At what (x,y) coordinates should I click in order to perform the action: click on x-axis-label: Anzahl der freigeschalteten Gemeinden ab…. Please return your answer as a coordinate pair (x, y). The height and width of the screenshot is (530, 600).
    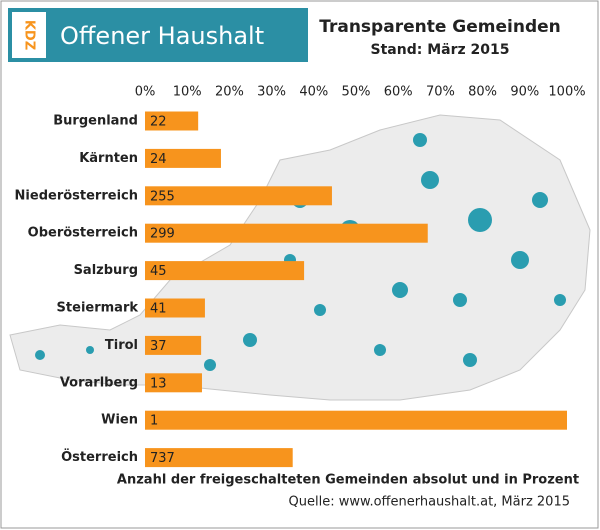
    Looking at the image, I should click on (348, 480).